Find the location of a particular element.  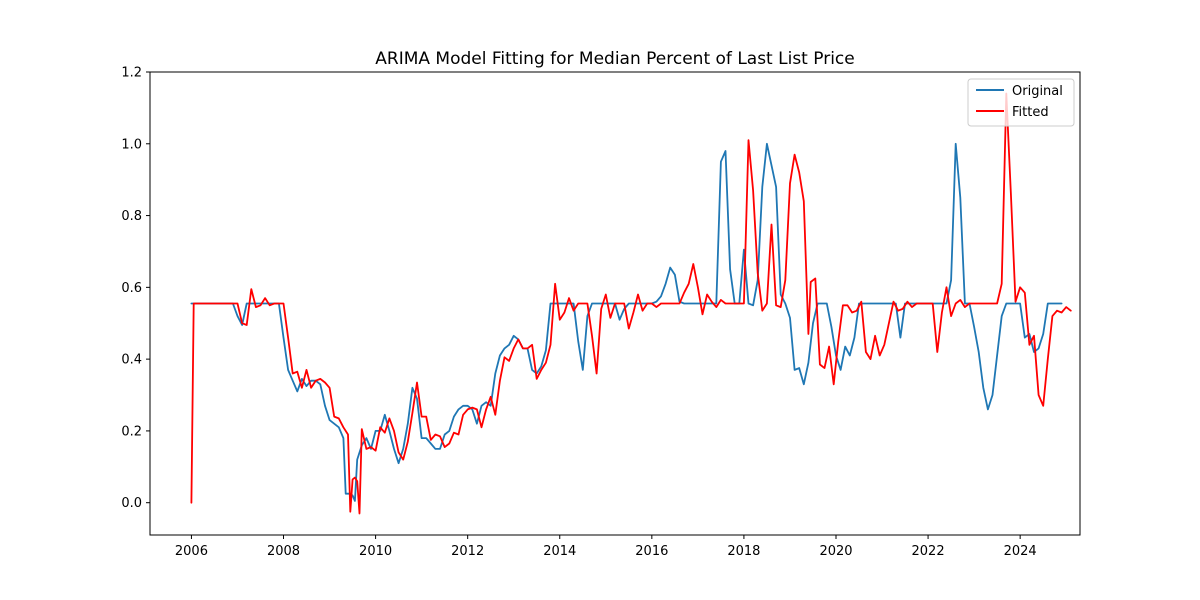

x-tick-label: 2020 is located at coordinates (835, 551).